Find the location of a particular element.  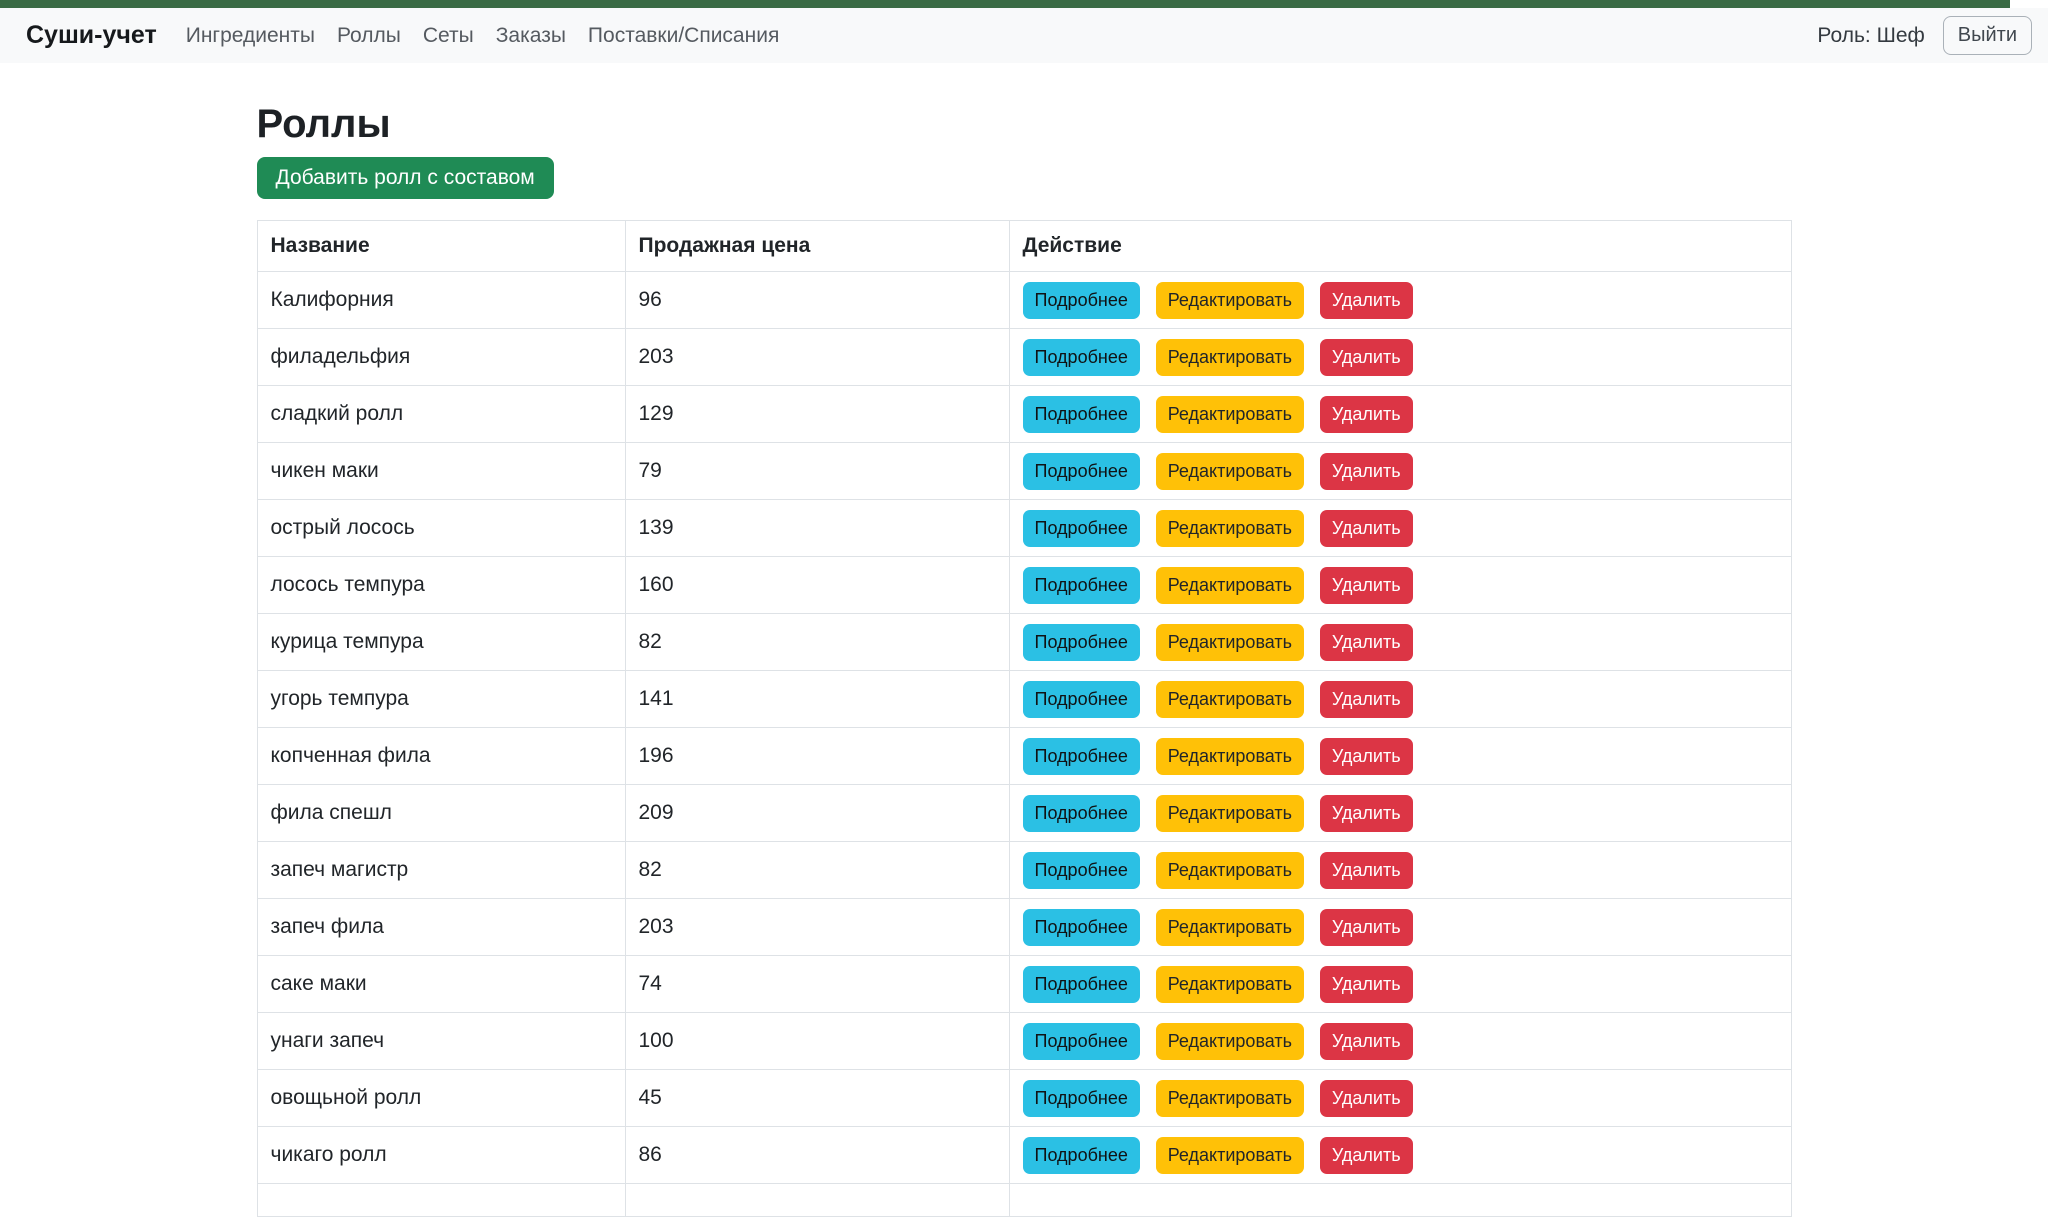

column-header-action: Действие is located at coordinates (1400, 246).